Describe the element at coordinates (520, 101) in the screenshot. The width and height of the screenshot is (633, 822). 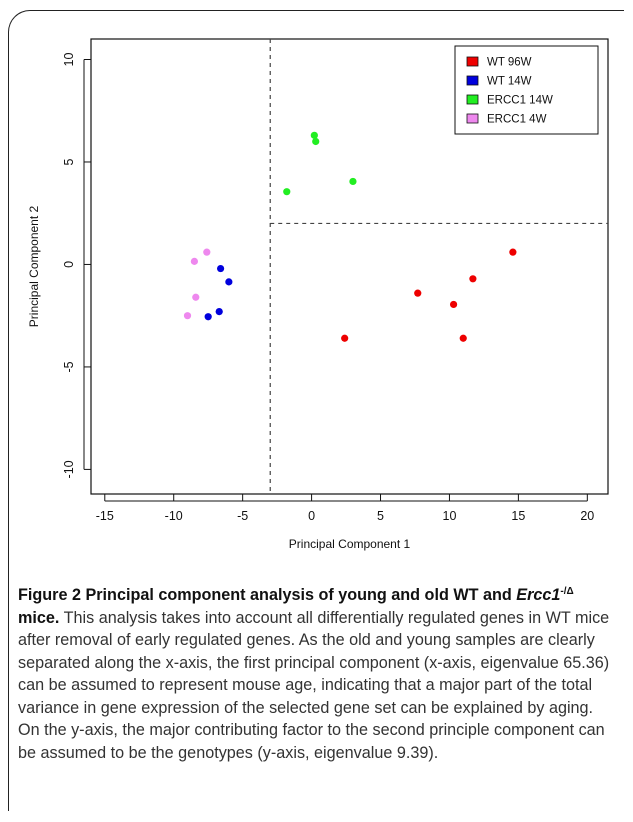
I see `legend-entry: ERCC1 14W` at that location.